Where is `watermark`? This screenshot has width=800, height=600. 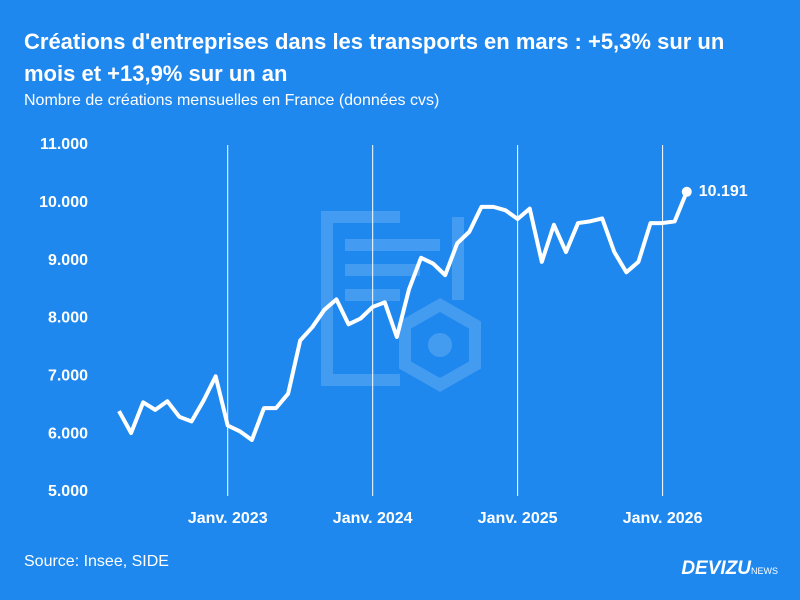
watermark is located at coordinates (401, 301).